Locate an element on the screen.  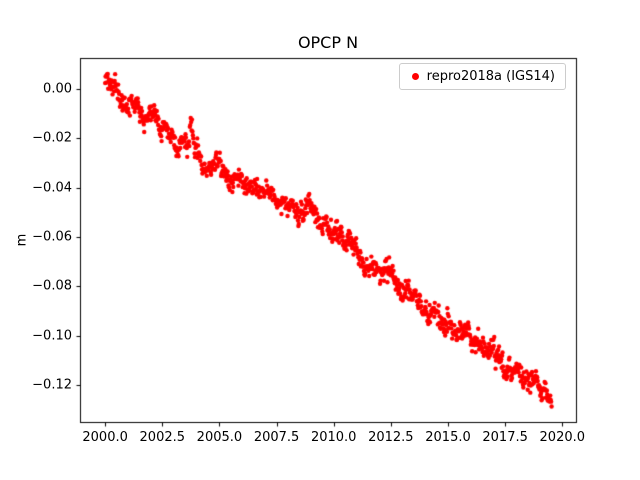
legend-label: repro2018a (IGS14) is located at coordinates (490, 76).